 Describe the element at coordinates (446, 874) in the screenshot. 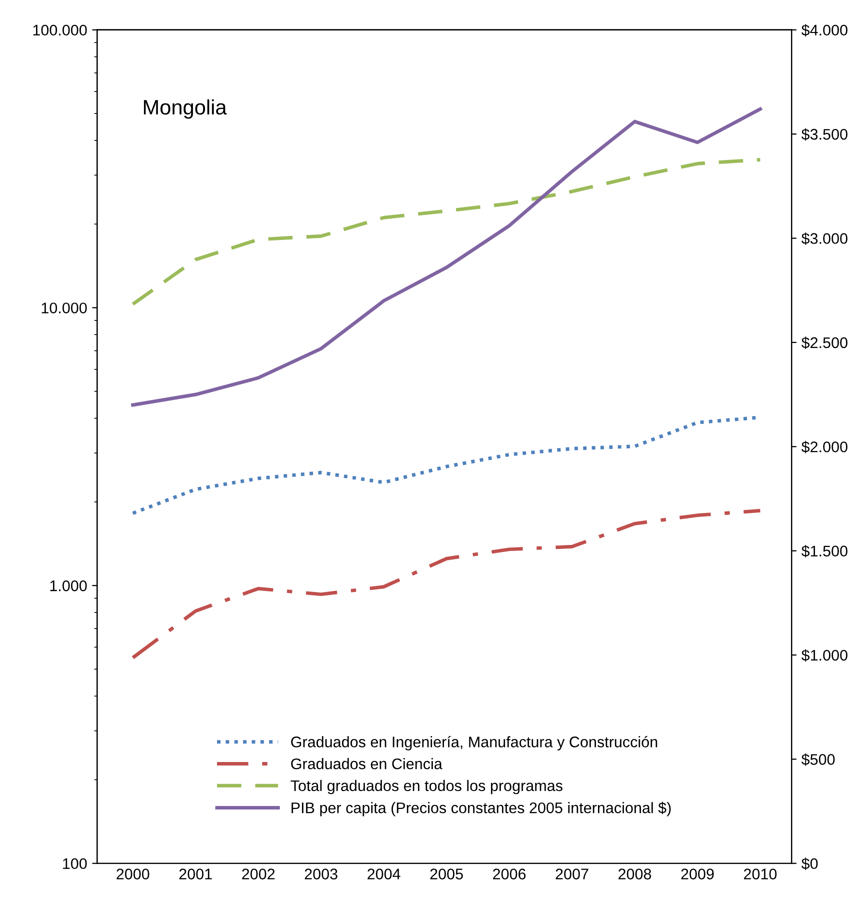

I see `x-tick-label: 2005` at that location.